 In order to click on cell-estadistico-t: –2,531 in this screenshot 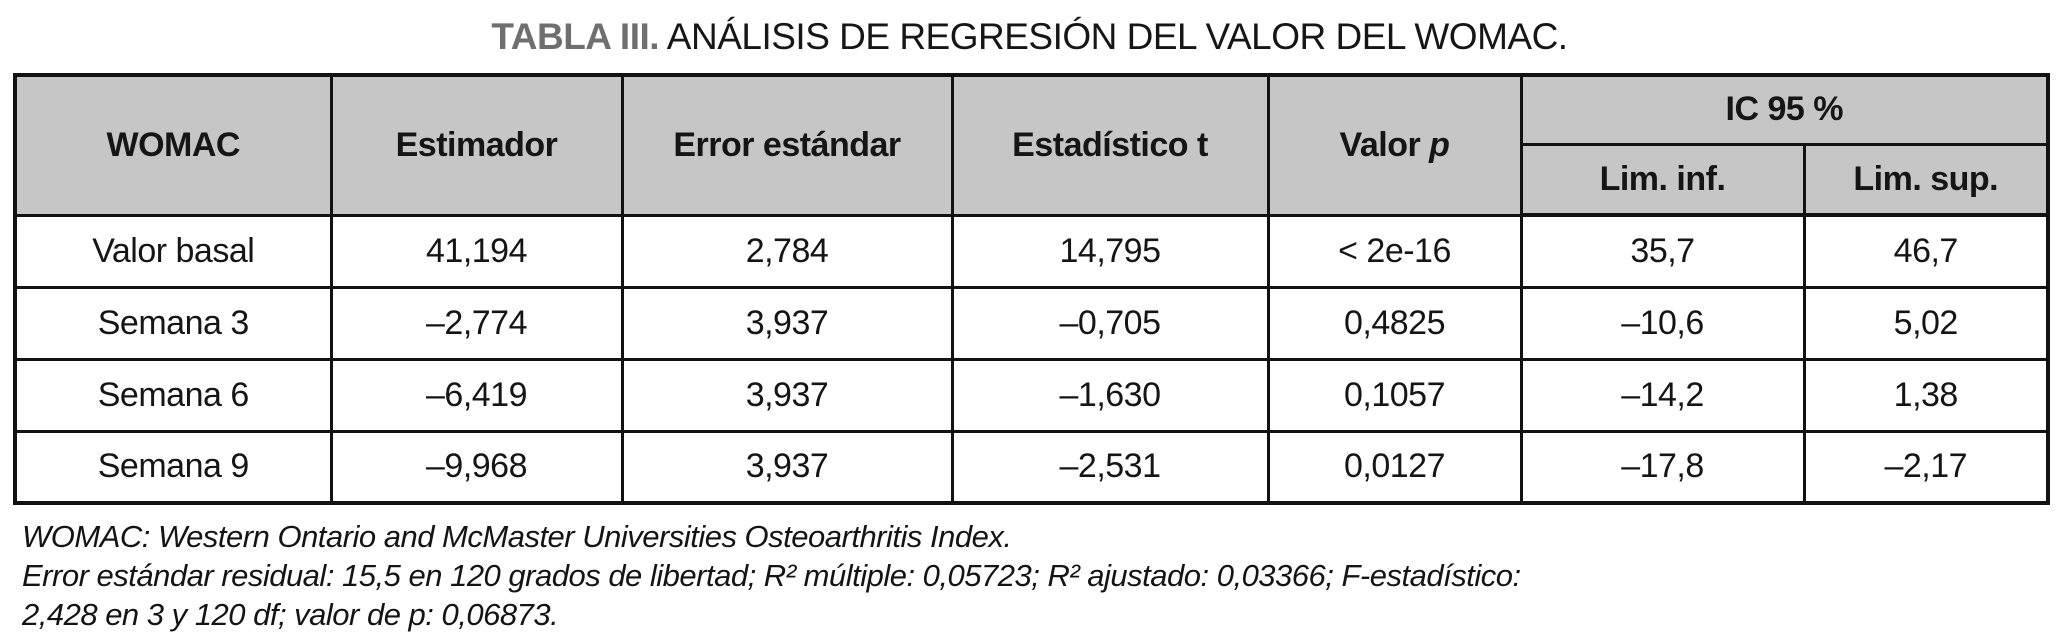, I will do `click(1110, 467)`.